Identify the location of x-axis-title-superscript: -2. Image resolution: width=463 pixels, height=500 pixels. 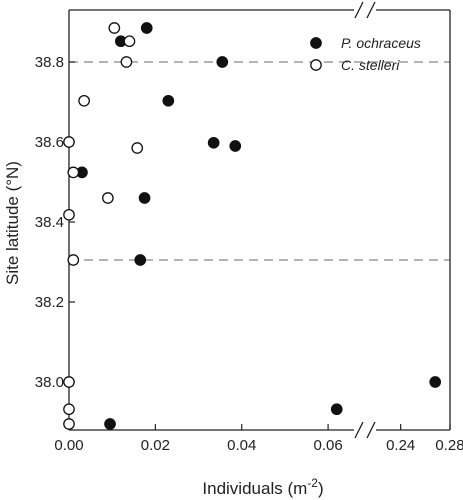
(312, 483).